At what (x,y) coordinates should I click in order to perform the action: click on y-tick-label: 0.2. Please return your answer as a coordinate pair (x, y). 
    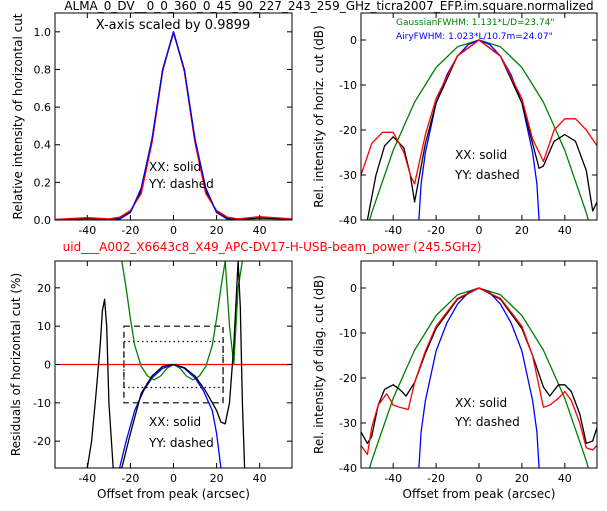
    Looking at the image, I should click on (43, 182).